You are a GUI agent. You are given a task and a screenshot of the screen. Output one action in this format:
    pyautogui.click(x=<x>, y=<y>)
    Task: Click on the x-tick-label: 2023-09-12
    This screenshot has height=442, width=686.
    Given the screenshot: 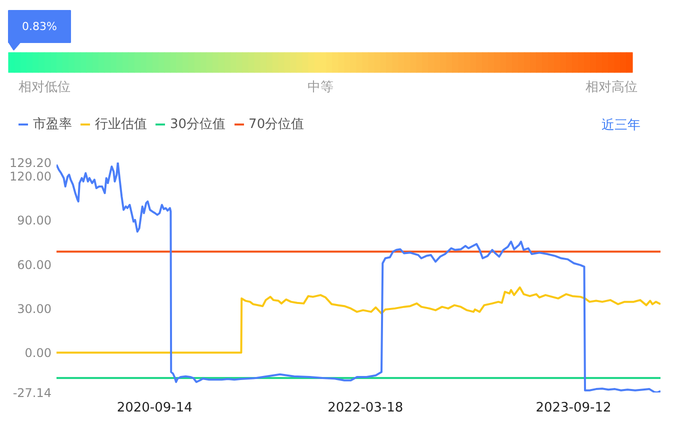 What is the action you would take?
    pyautogui.click(x=574, y=408)
    